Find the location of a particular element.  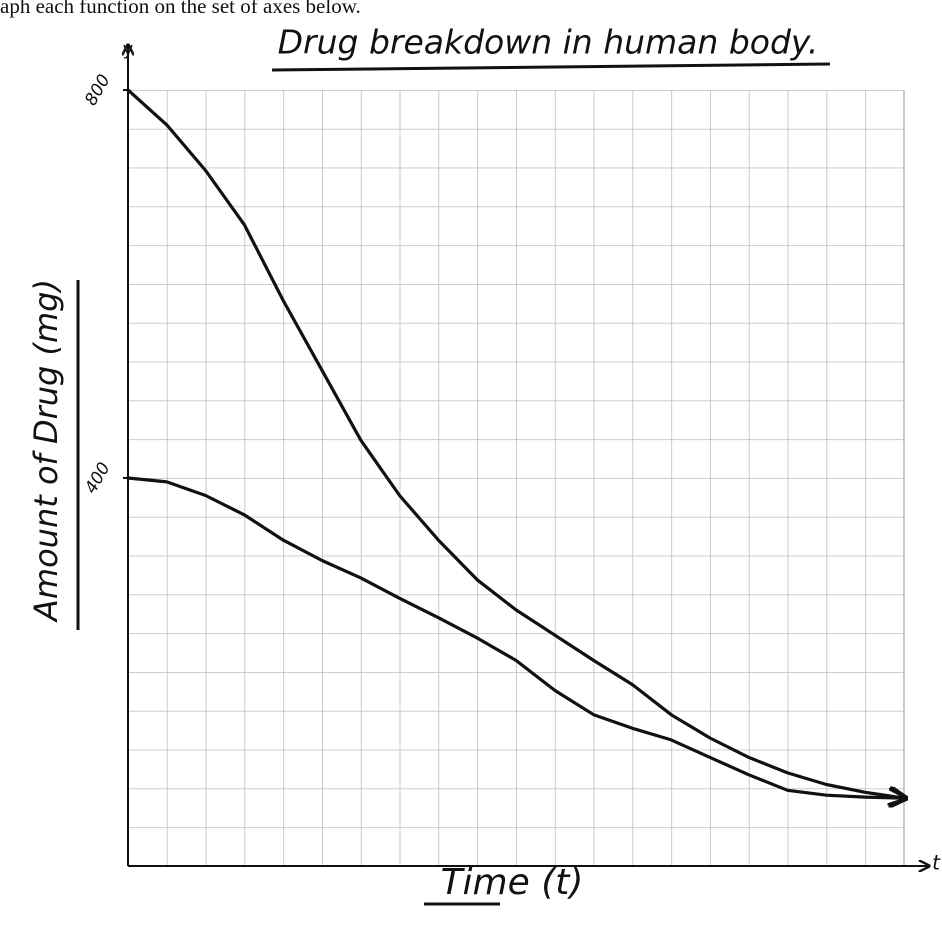

x-axis-letter: t is located at coordinates (936, 863).